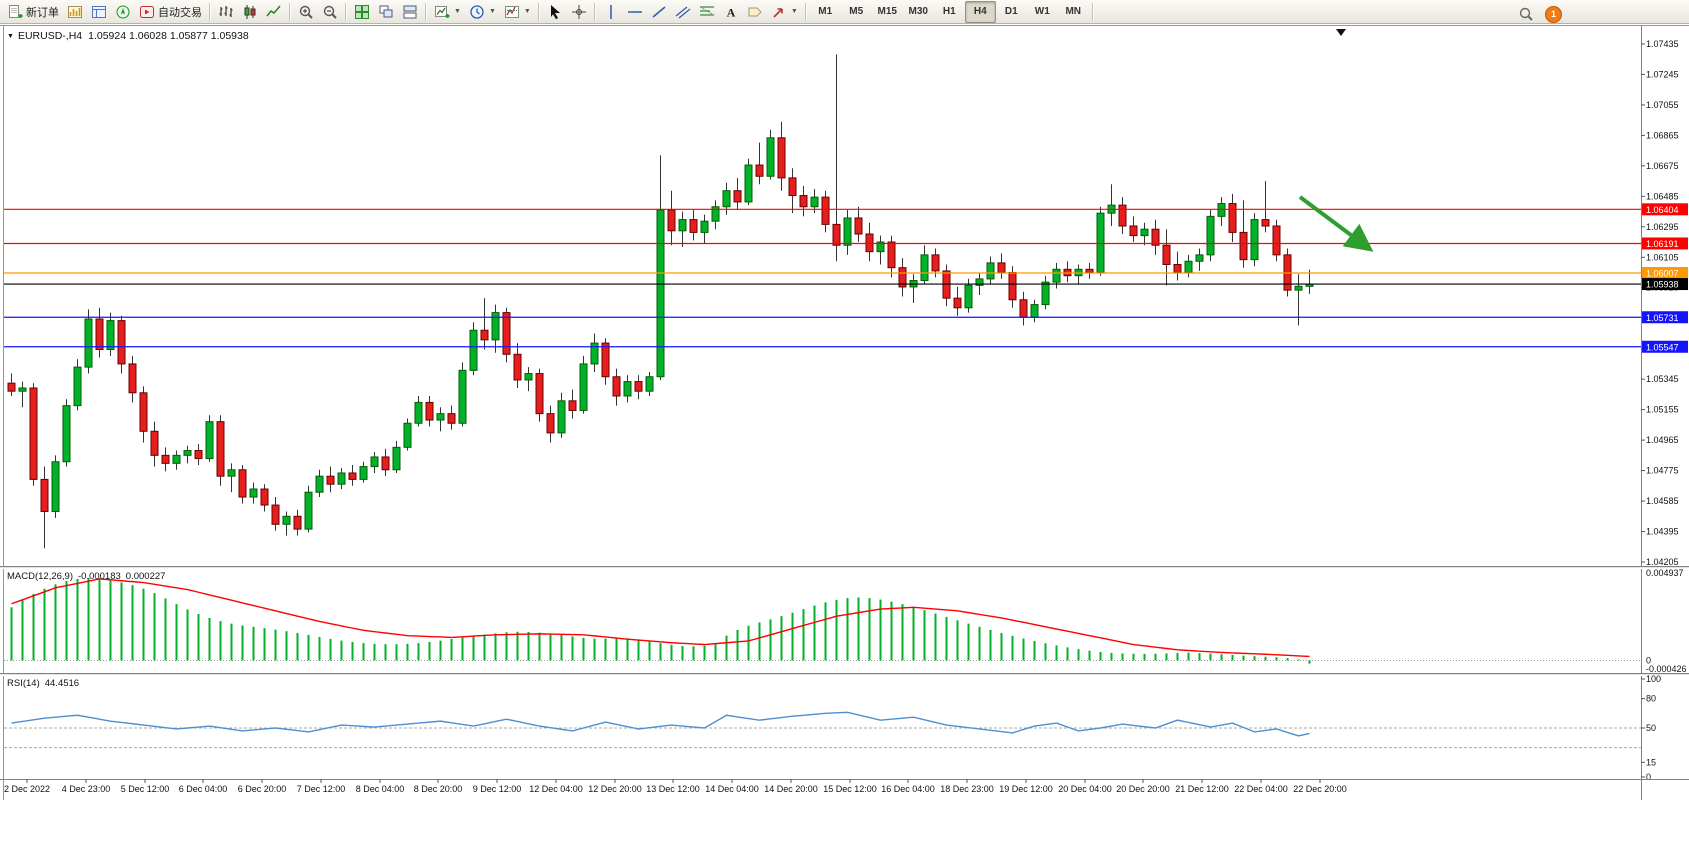 The height and width of the screenshot is (862, 1689). I want to click on tile-windows-button, so click(362, 12).